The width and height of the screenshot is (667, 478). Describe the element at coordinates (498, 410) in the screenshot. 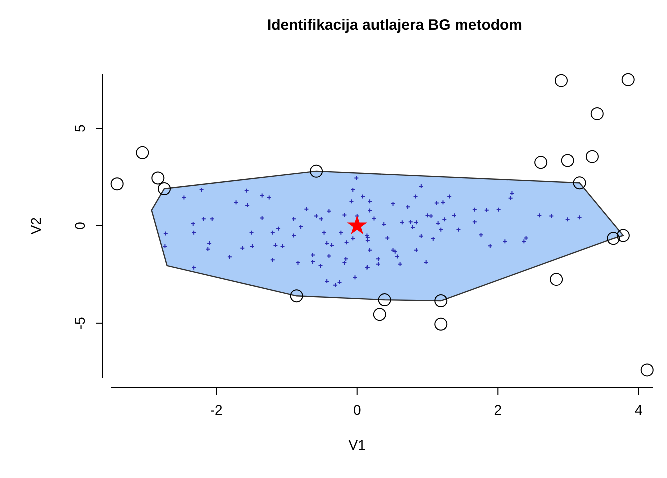

I see `x-tick-label: 2` at that location.